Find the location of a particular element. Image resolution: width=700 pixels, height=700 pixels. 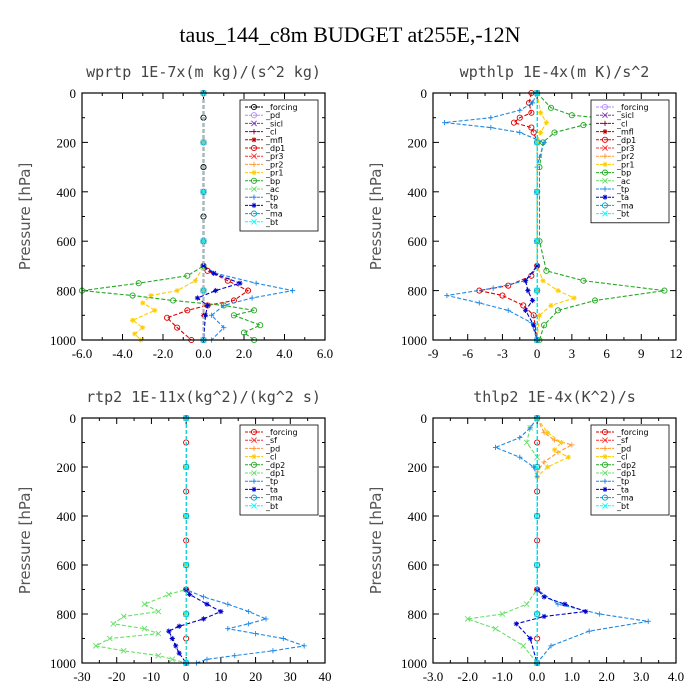

x-tick-label: 30 is located at coordinates (290, 676).